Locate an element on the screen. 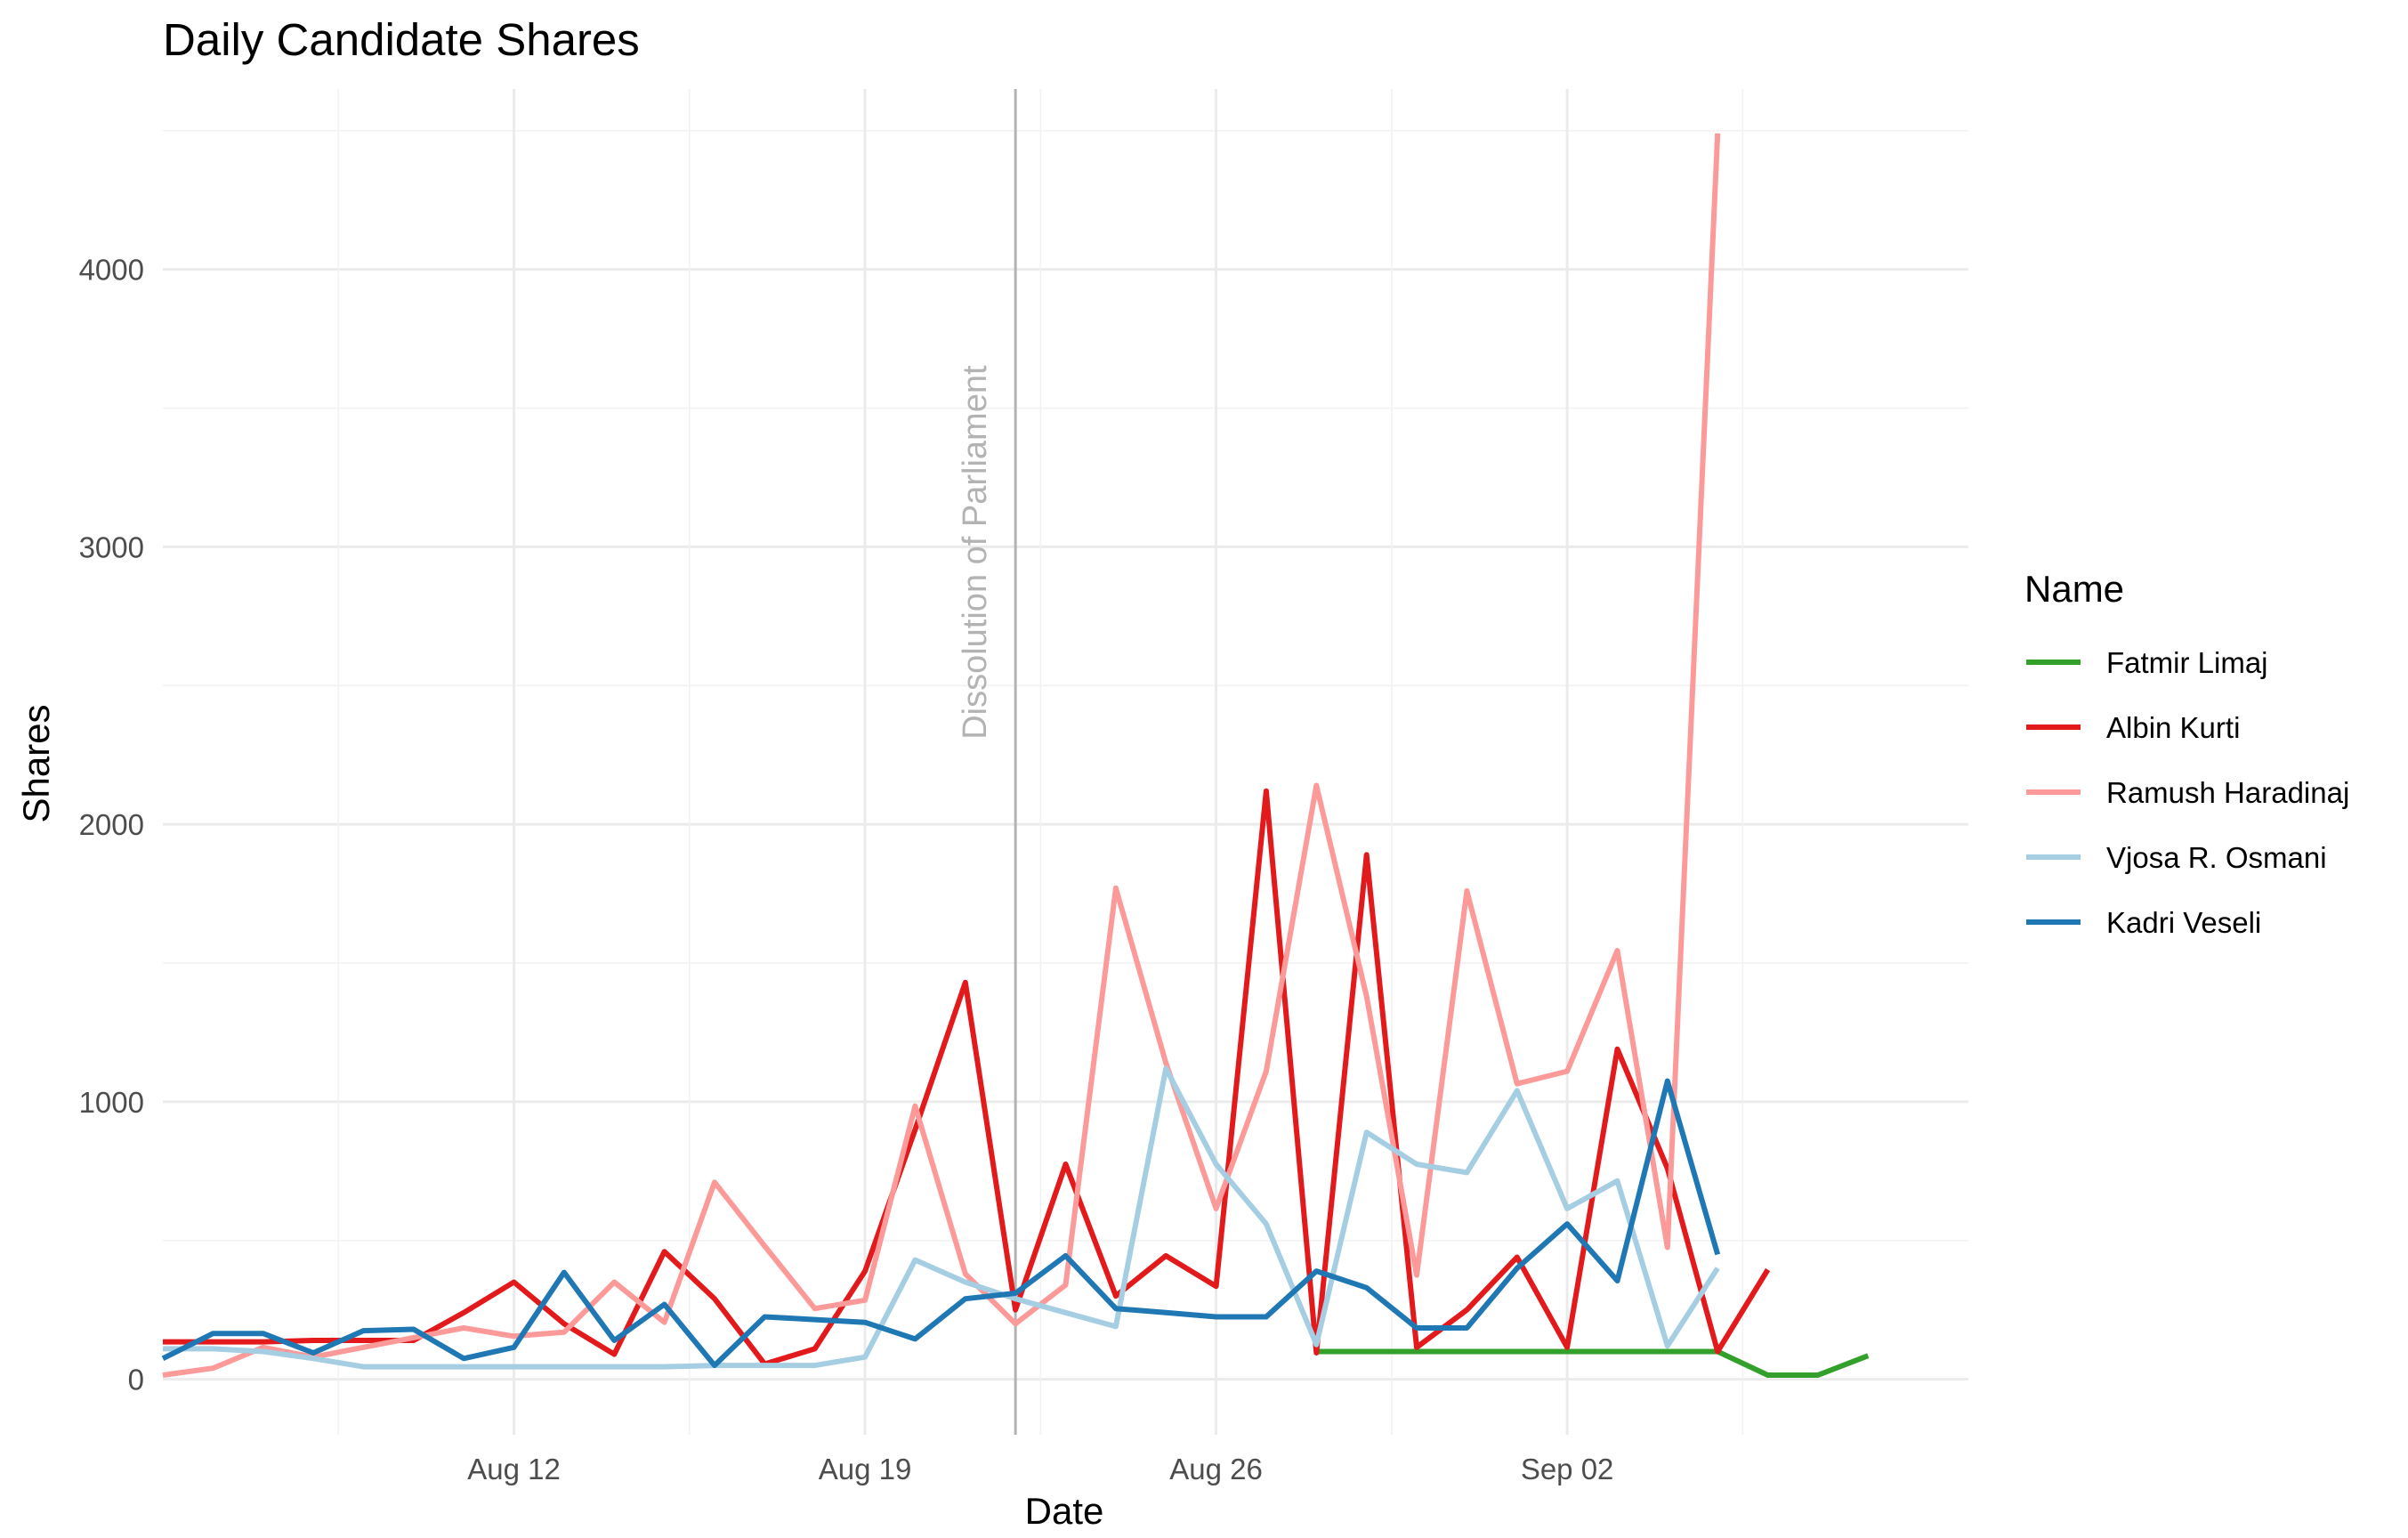  legend-label: Fatmir Limaj is located at coordinates (2187, 662).